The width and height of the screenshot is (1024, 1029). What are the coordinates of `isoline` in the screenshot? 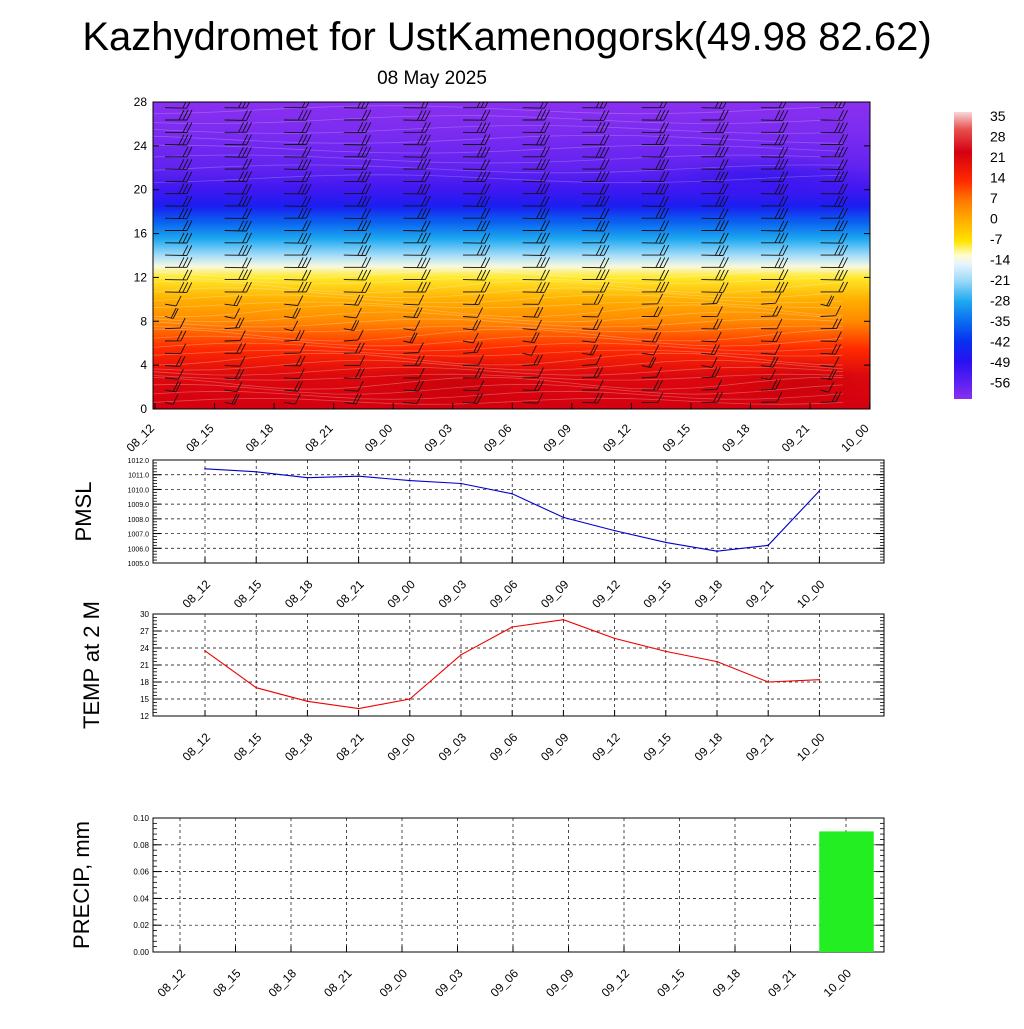 It's located at (498, 275).